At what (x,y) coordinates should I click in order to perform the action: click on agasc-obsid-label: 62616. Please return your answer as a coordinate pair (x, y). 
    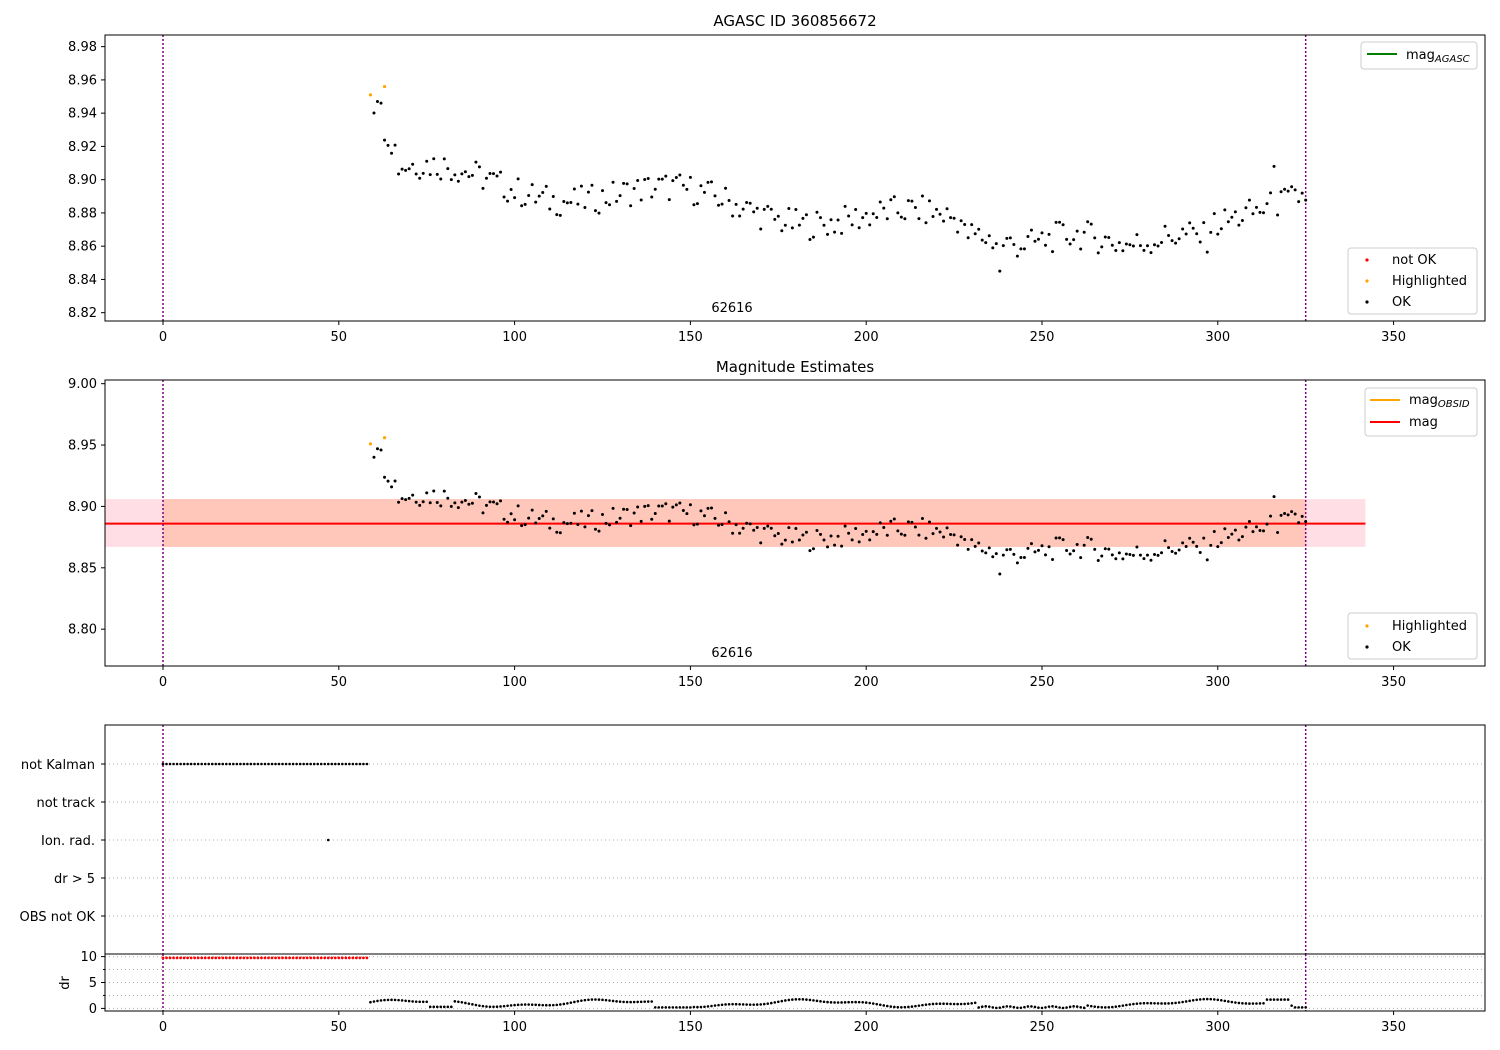
    Looking at the image, I should click on (731, 308).